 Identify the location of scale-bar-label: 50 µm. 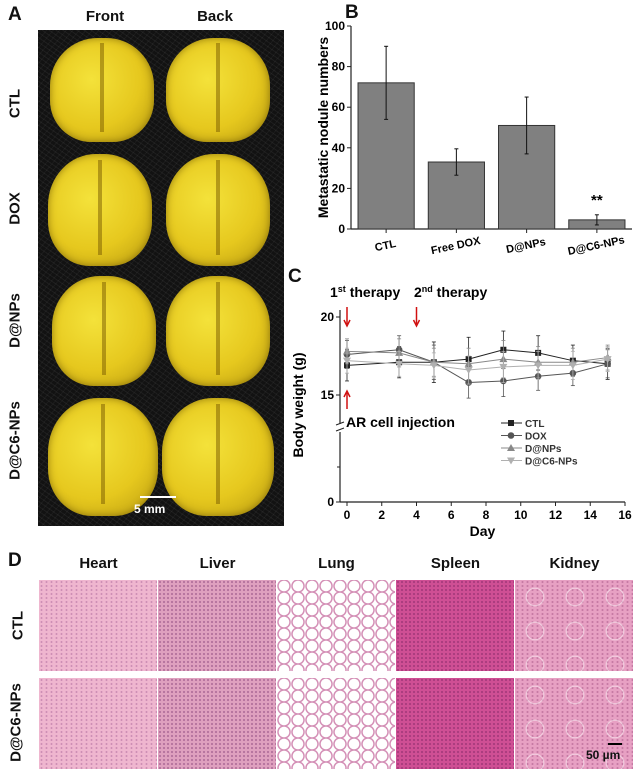
(603, 755).